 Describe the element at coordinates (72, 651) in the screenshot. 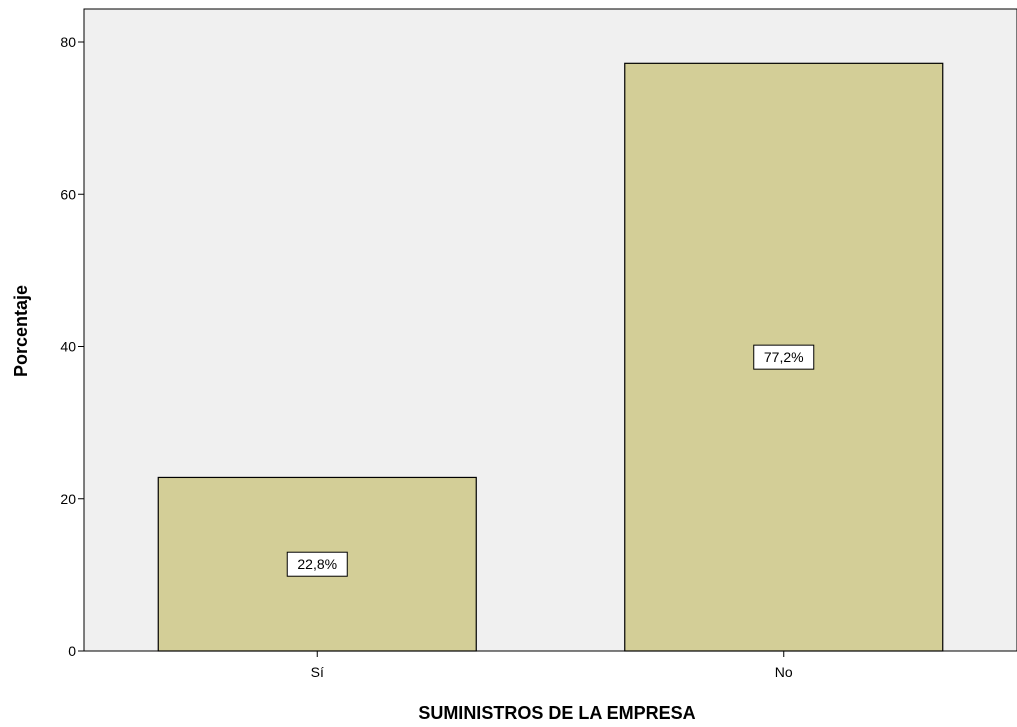

I see `y-tick-label-0: 0` at that location.